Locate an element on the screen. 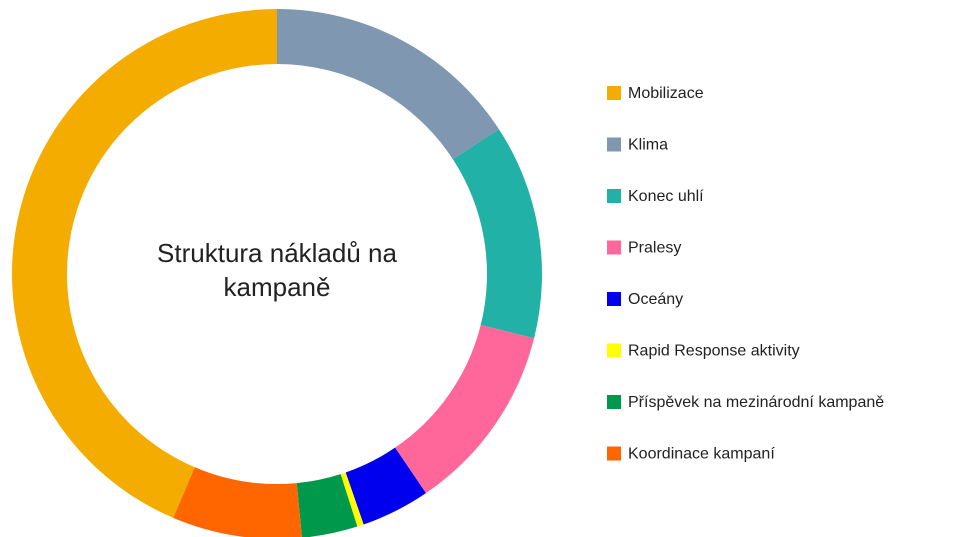  legend-label: Rapid Response aktivity is located at coordinates (714, 351).